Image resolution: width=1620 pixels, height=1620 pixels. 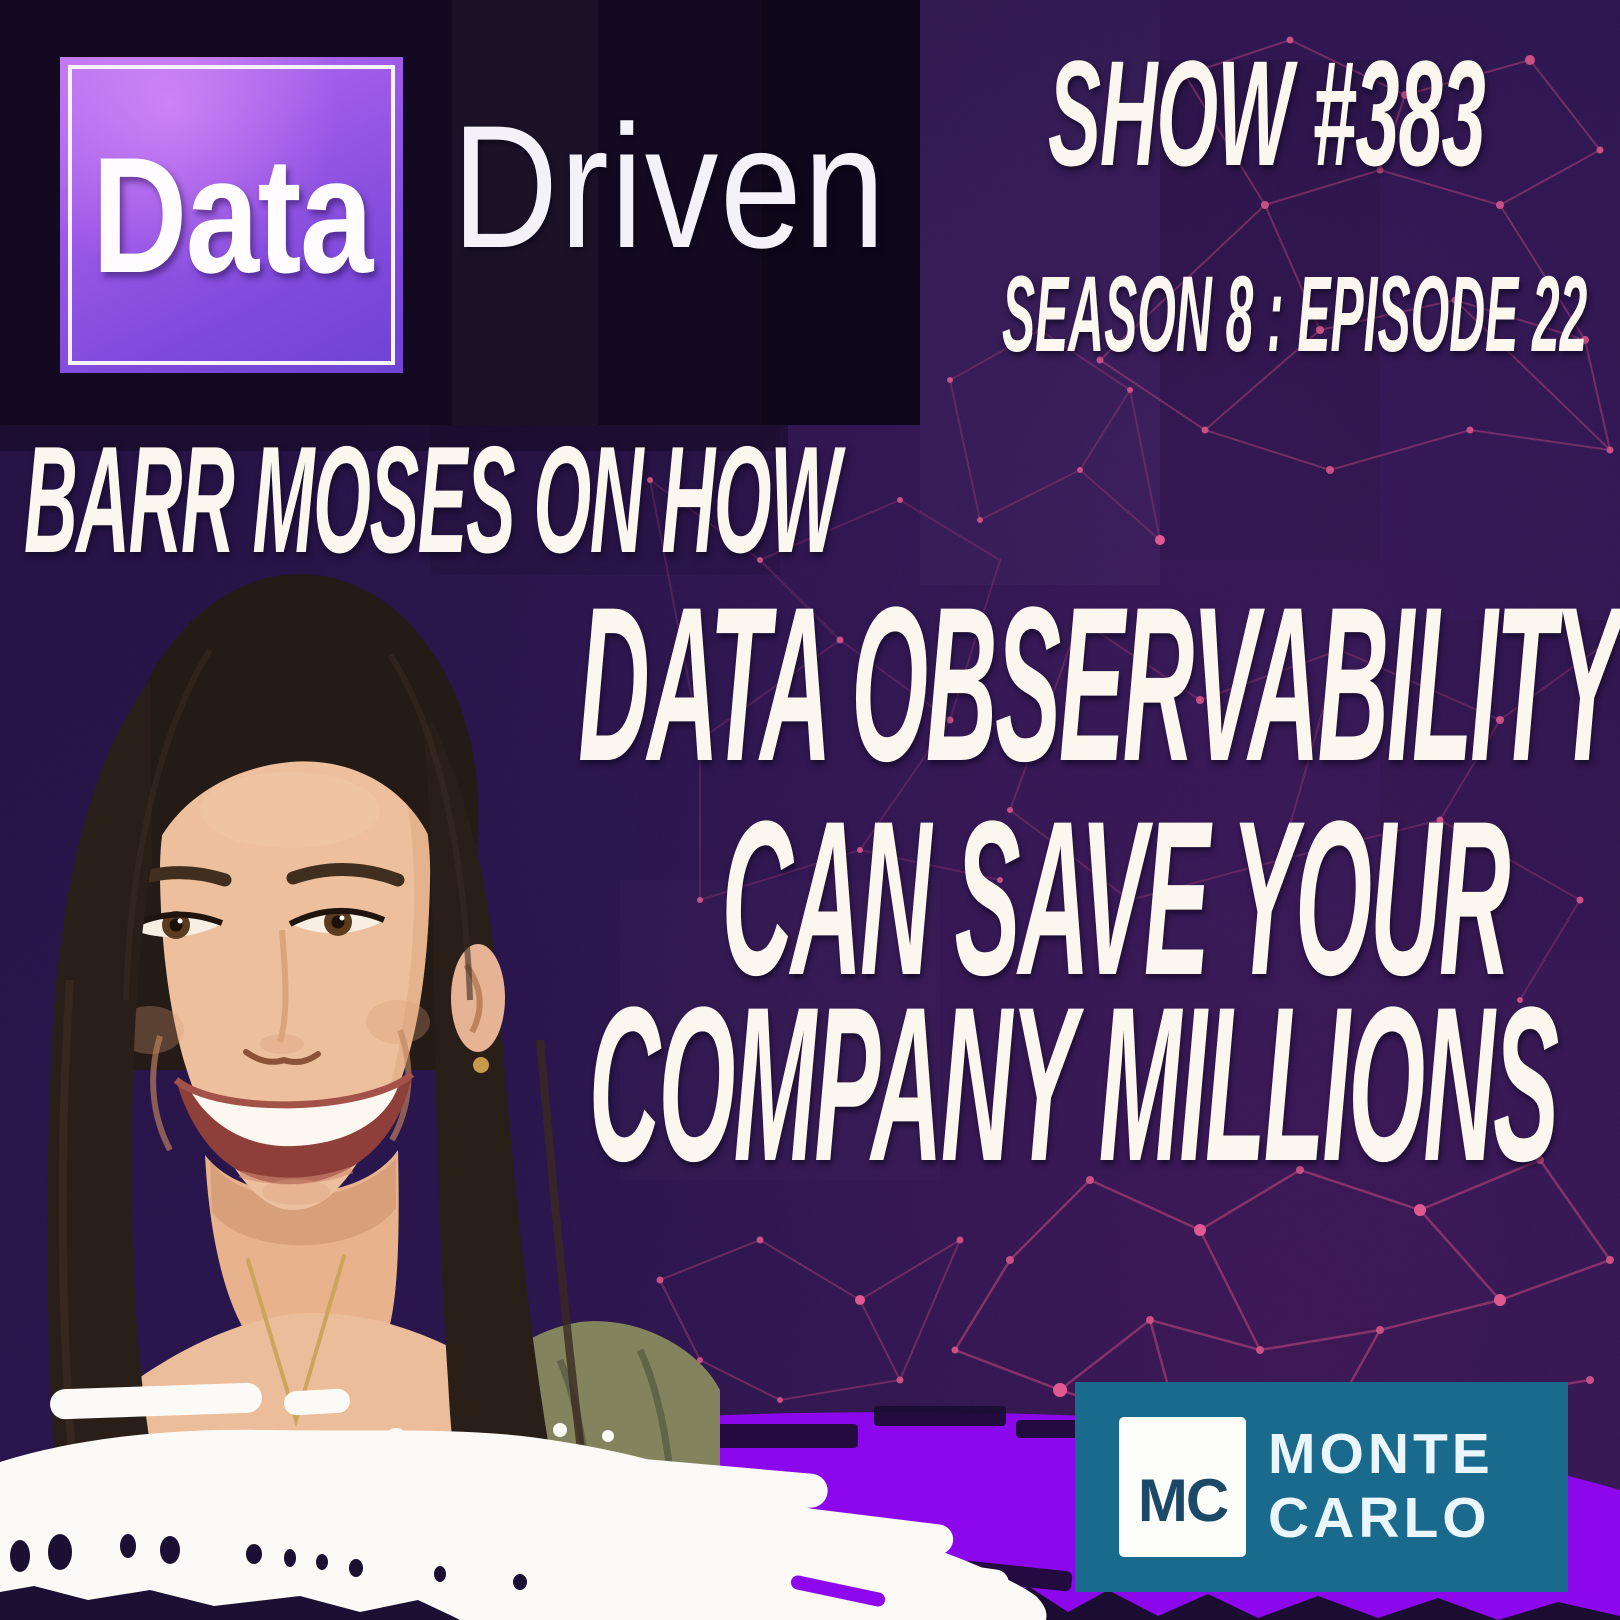 I want to click on title-line-2: CAN SAVE YOUR, so click(x=1115, y=898).